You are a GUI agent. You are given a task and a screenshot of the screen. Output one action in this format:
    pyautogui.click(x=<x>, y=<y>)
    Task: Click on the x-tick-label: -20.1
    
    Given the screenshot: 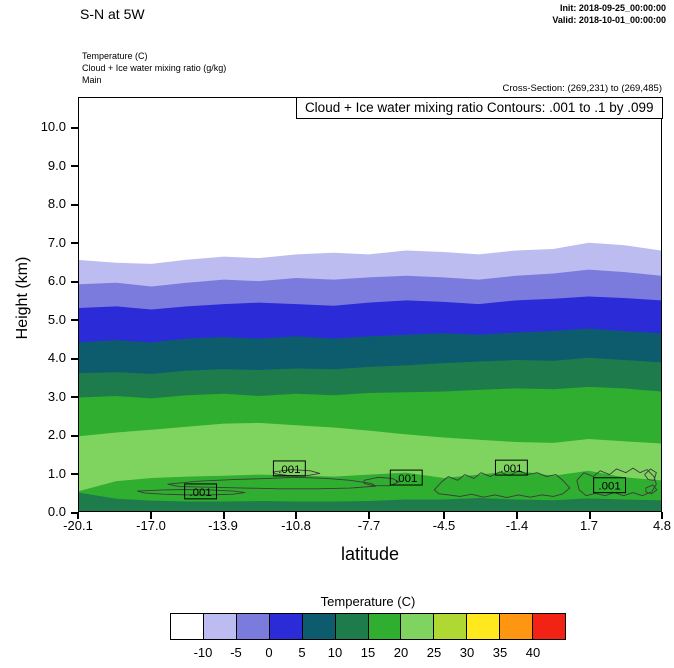 What is the action you would take?
    pyautogui.click(x=78, y=525)
    